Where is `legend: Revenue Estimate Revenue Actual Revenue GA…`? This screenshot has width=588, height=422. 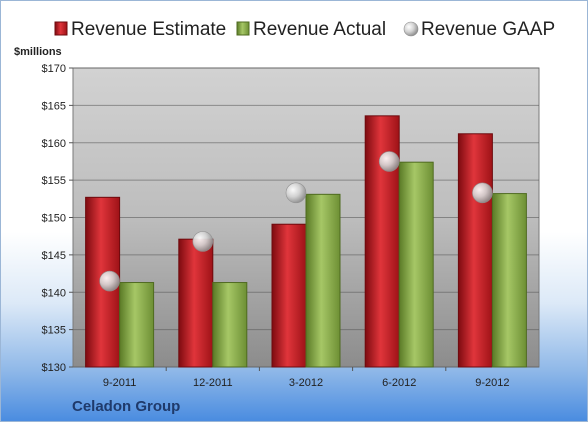
legend: Revenue Estimate Revenue Actual Revenue GA… is located at coordinates (304, 29).